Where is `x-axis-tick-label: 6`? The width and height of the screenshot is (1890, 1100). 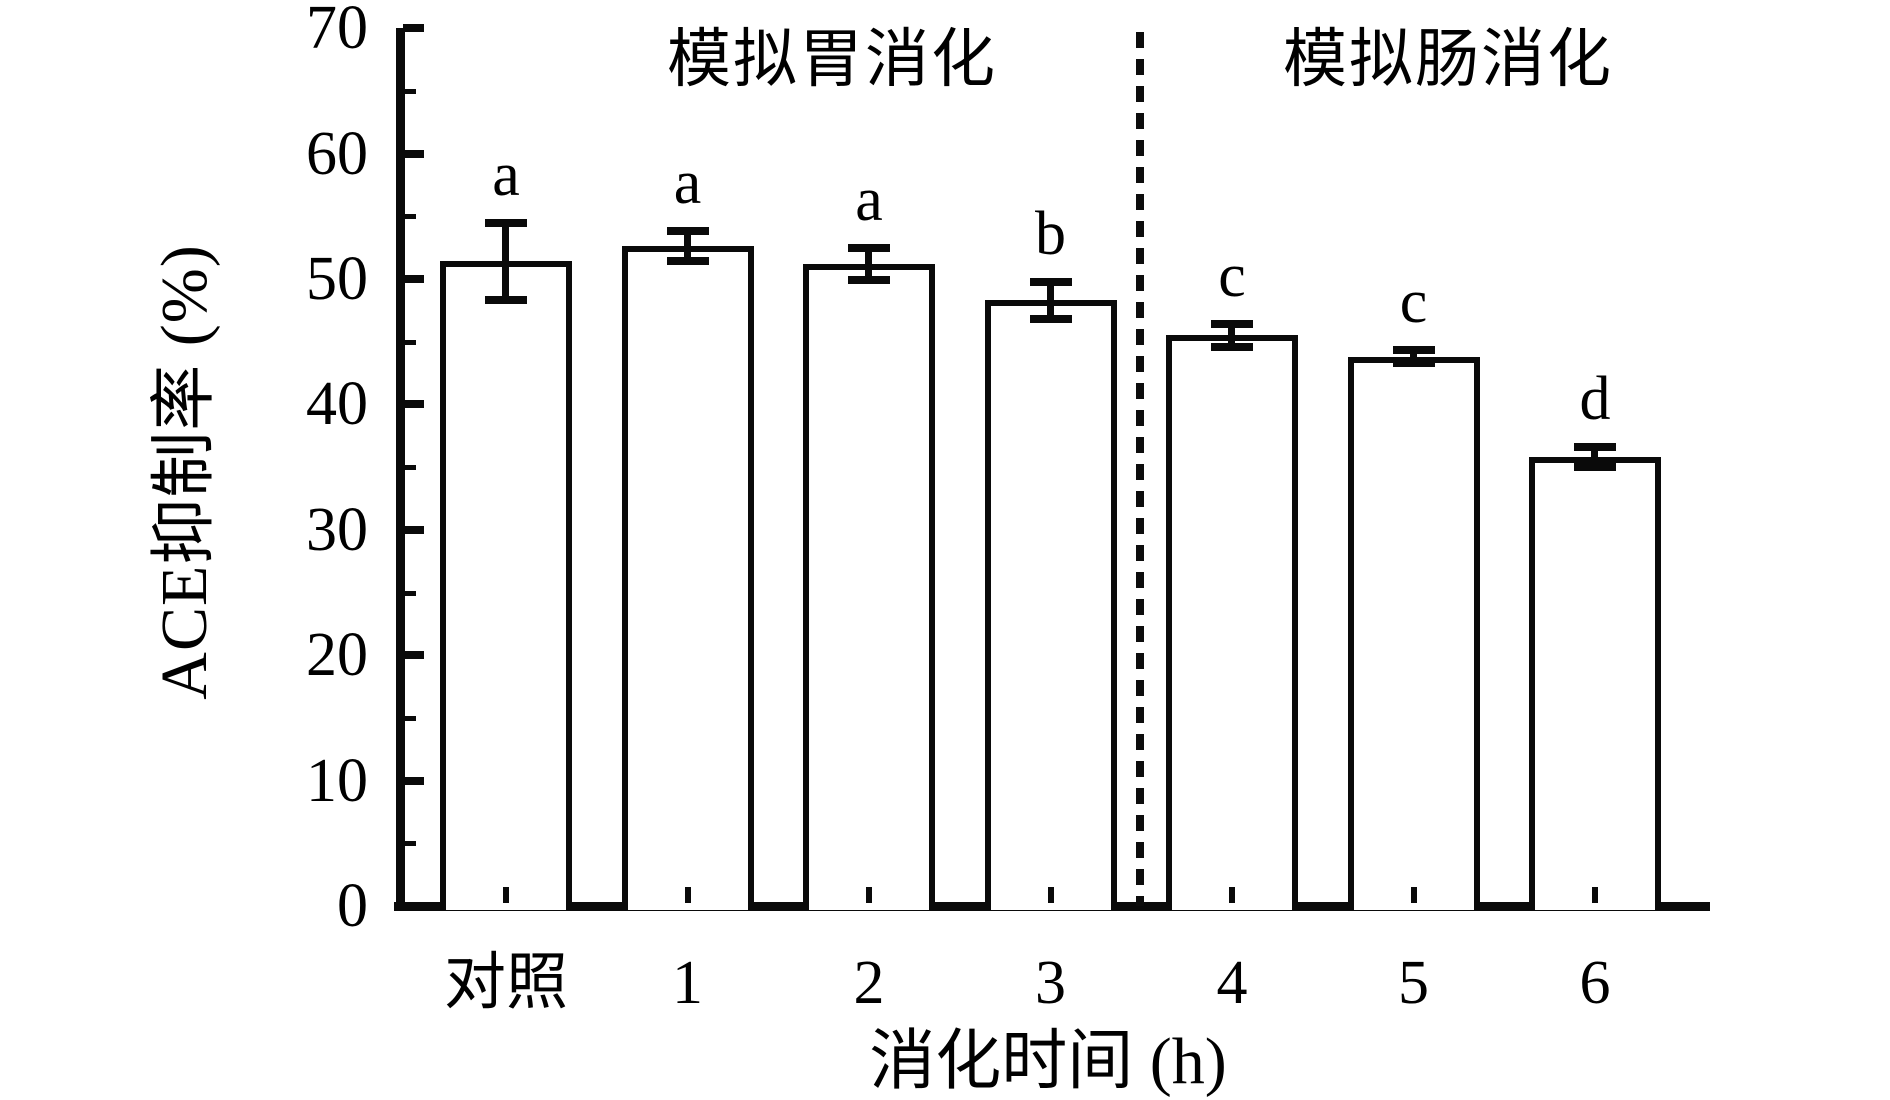 x-axis-tick-label: 6 is located at coordinates (1595, 983).